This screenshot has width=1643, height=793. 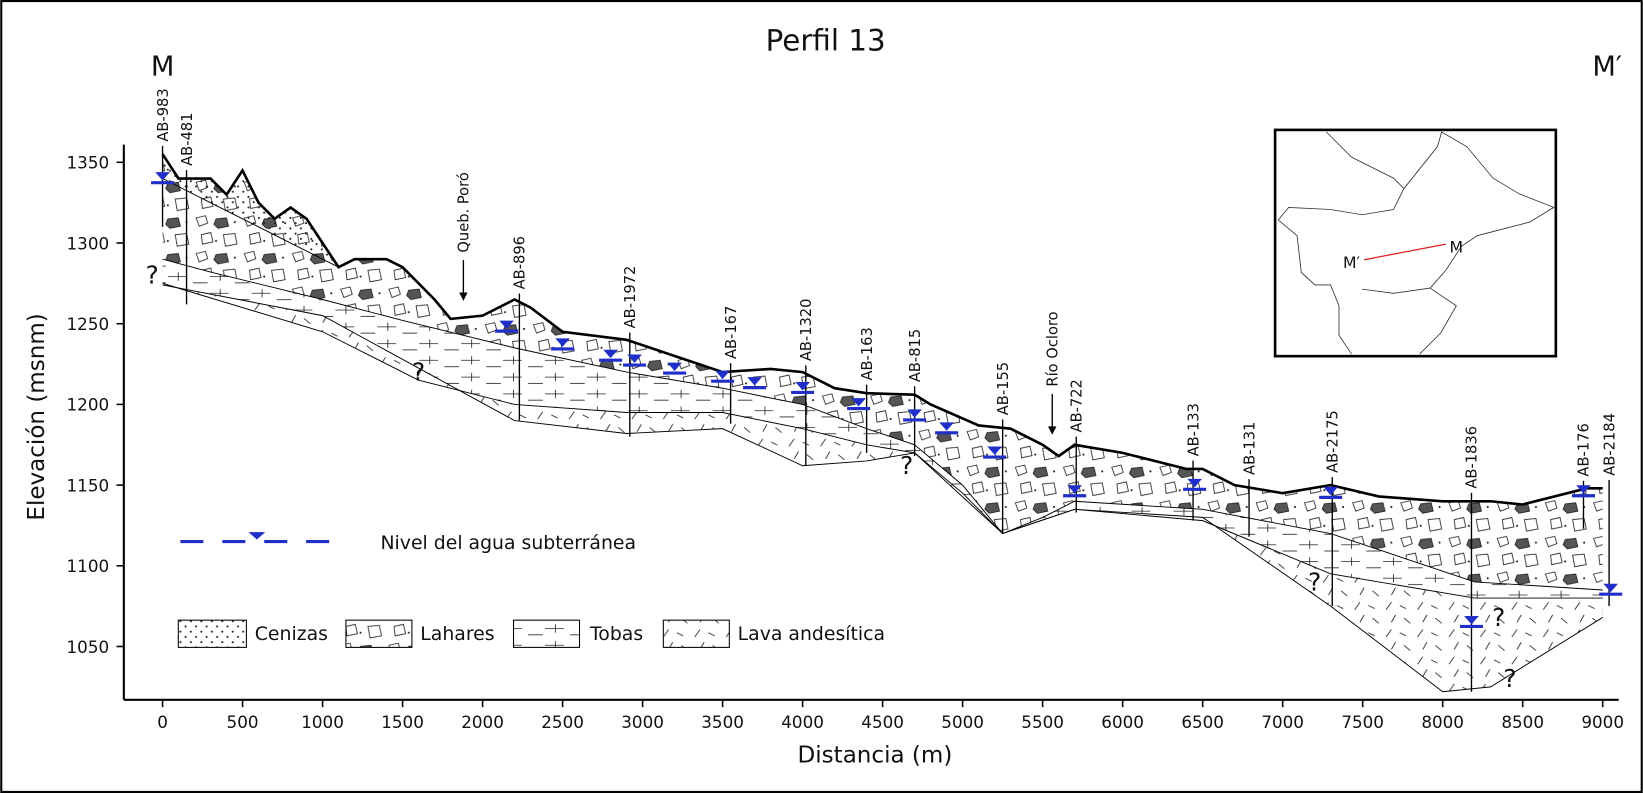 I want to click on well-label: AB-2184, so click(x=1609, y=444).